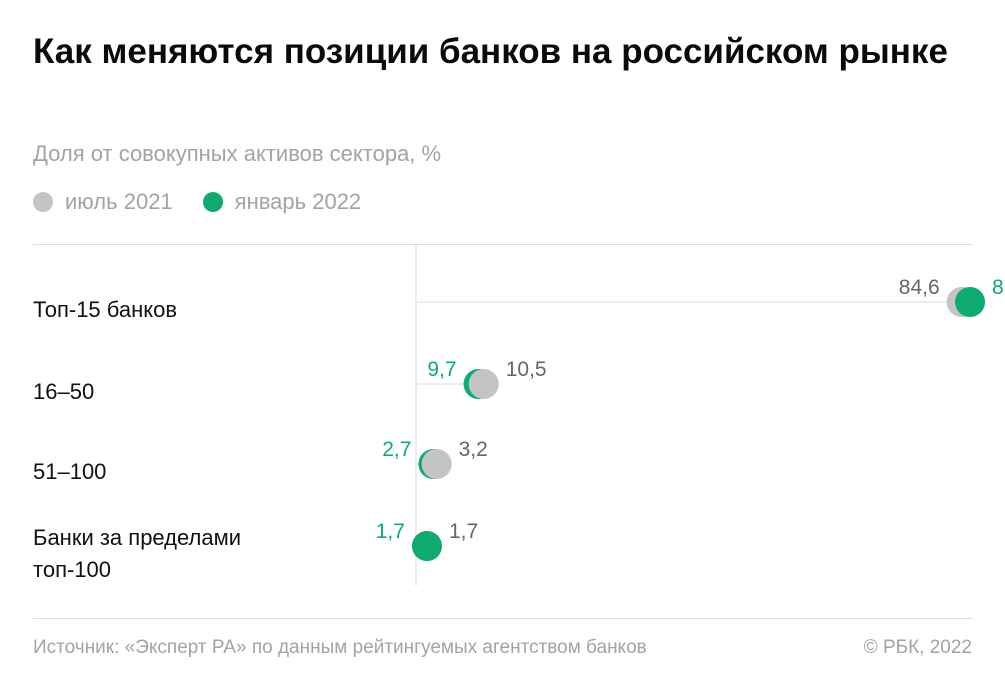 The width and height of the screenshot is (1005, 697). Describe the element at coordinates (463, 531) in the screenshot. I see `value-label-july-2021: 1,7` at that location.